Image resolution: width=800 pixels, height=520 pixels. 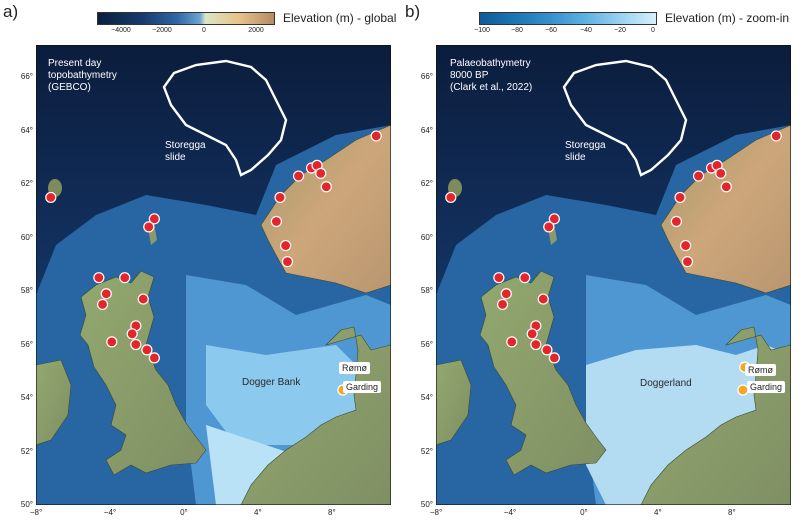 I want to click on colorbar-tick: −80, so click(x=517, y=30).